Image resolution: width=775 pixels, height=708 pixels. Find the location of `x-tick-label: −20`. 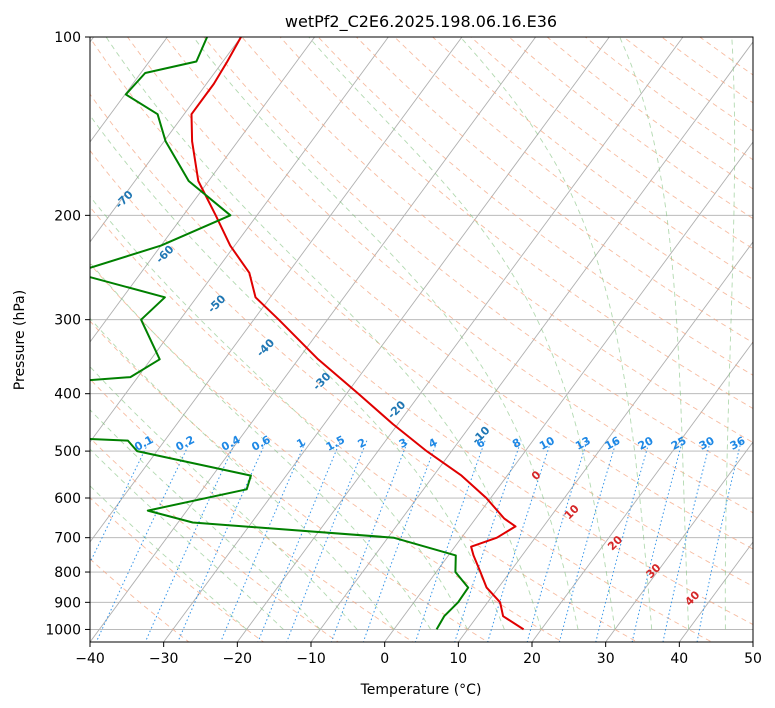

x-tick-label: −20 is located at coordinates (238, 659).